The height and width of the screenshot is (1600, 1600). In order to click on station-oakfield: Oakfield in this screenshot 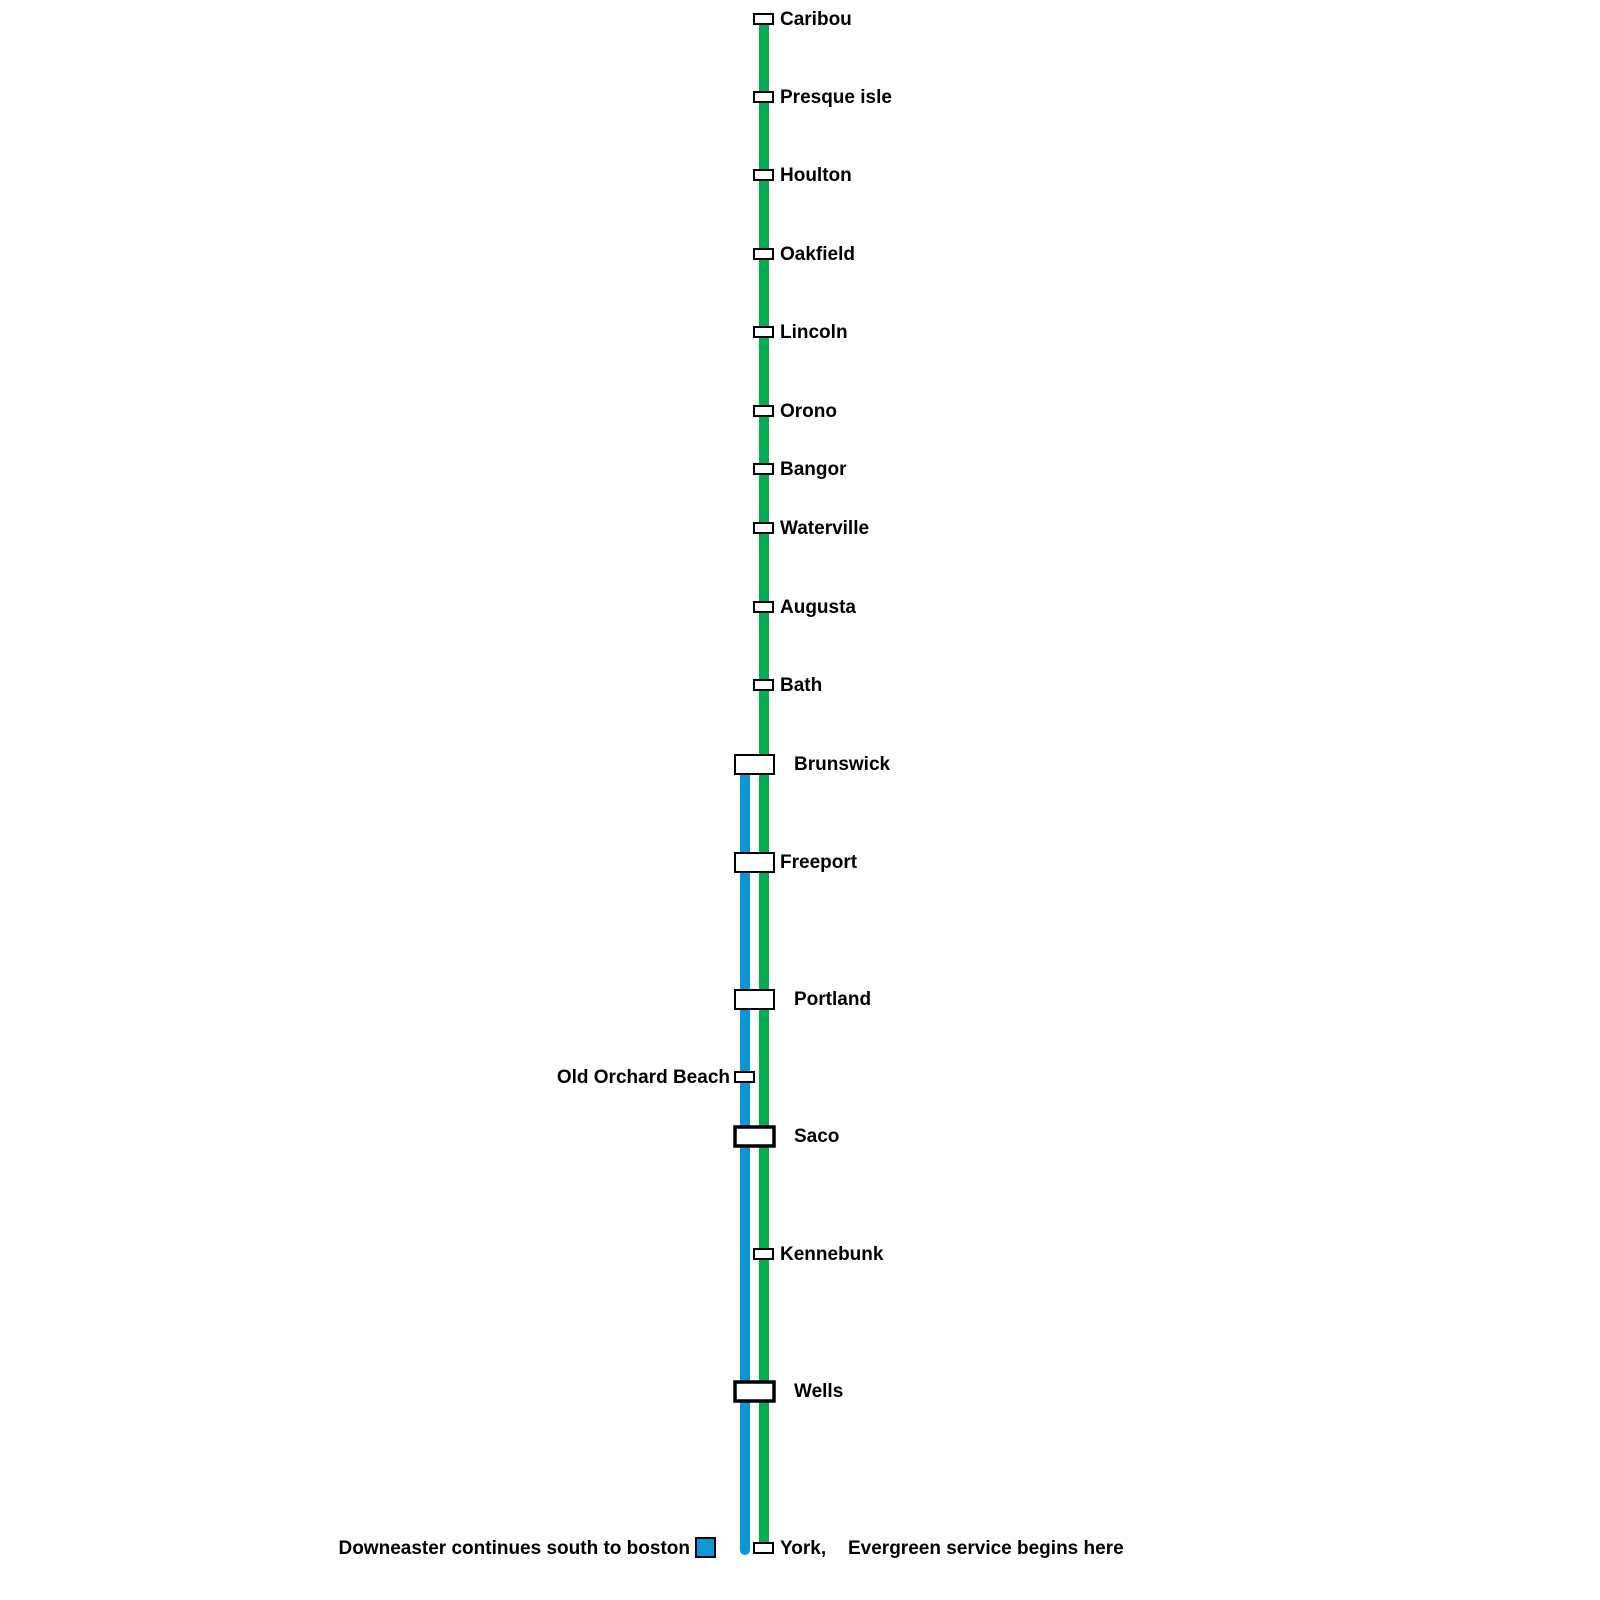, I will do `click(804, 254)`.